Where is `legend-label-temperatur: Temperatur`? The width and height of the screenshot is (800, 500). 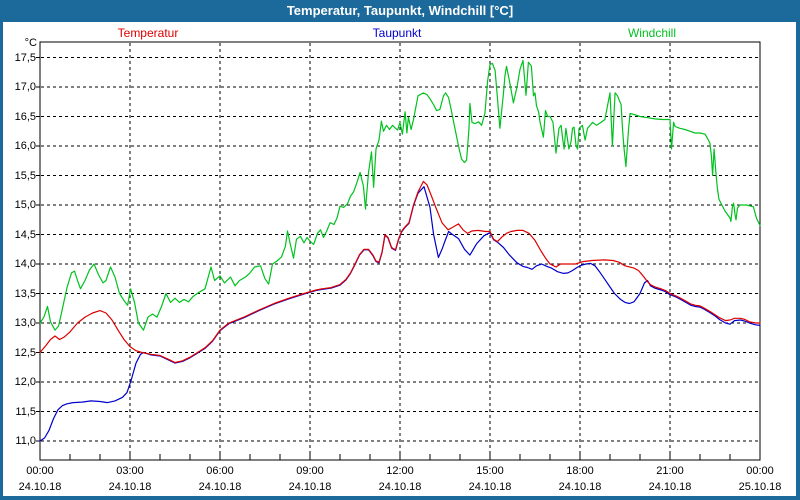
legend-label-temperatur: Temperatur is located at coordinates (148, 33).